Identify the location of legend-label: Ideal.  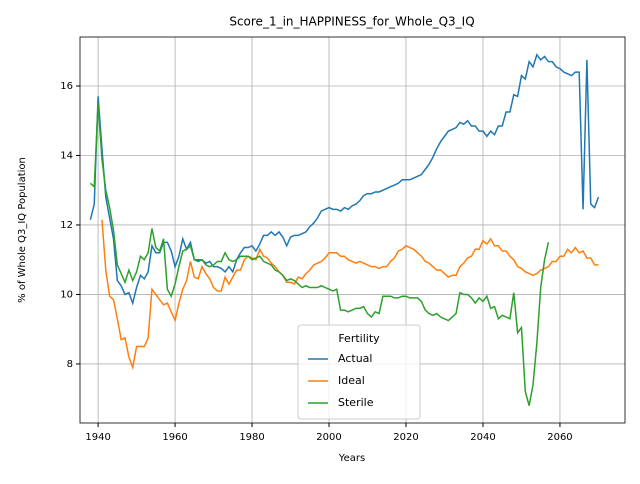
(351, 380).